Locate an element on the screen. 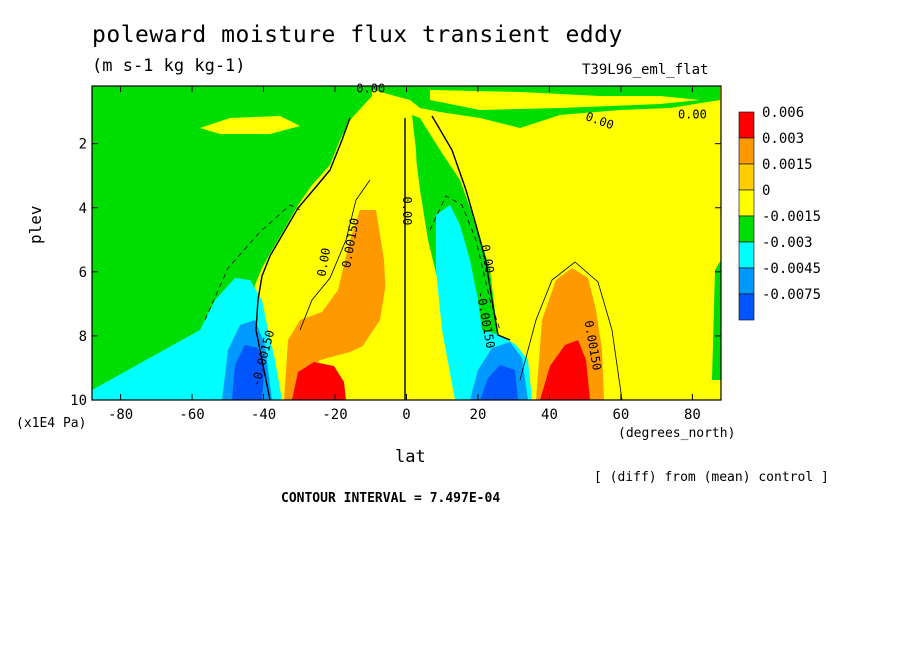  fill-darkblue-north is located at coordinates (499, 382).